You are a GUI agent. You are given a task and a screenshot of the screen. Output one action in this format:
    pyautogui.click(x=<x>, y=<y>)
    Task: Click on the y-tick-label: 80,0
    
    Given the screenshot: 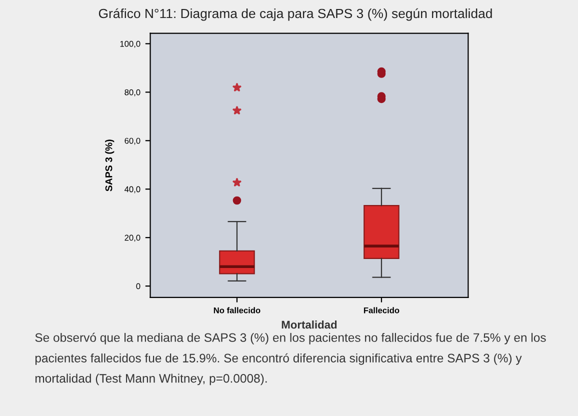 What is the action you would take?
    pyautogui.click(x=132, y=92)
    